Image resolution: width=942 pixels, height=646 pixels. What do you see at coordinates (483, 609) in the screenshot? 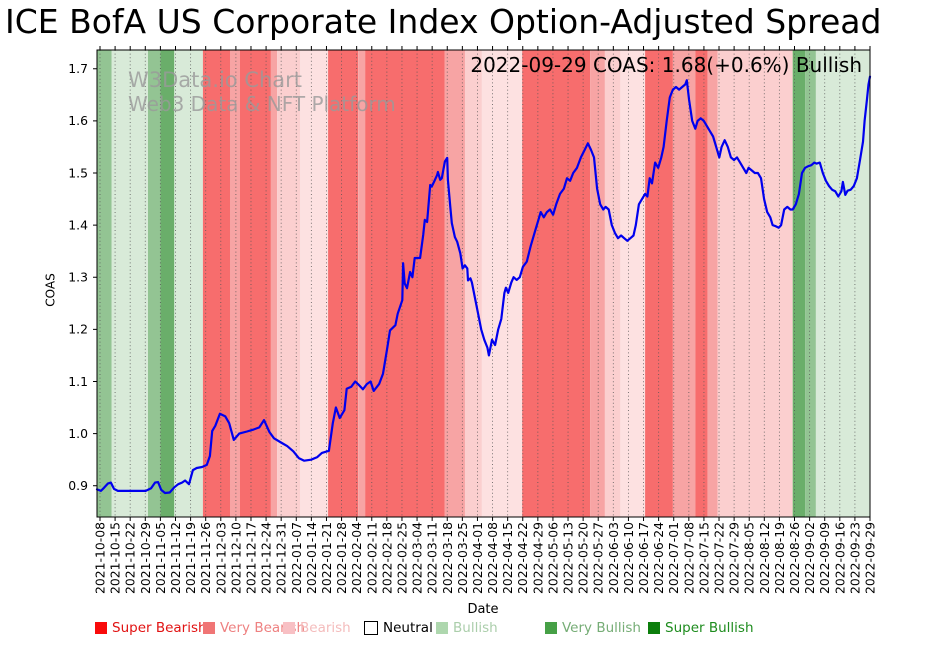
I see `x-axis-title: Date` at bounding box center [483, 609].